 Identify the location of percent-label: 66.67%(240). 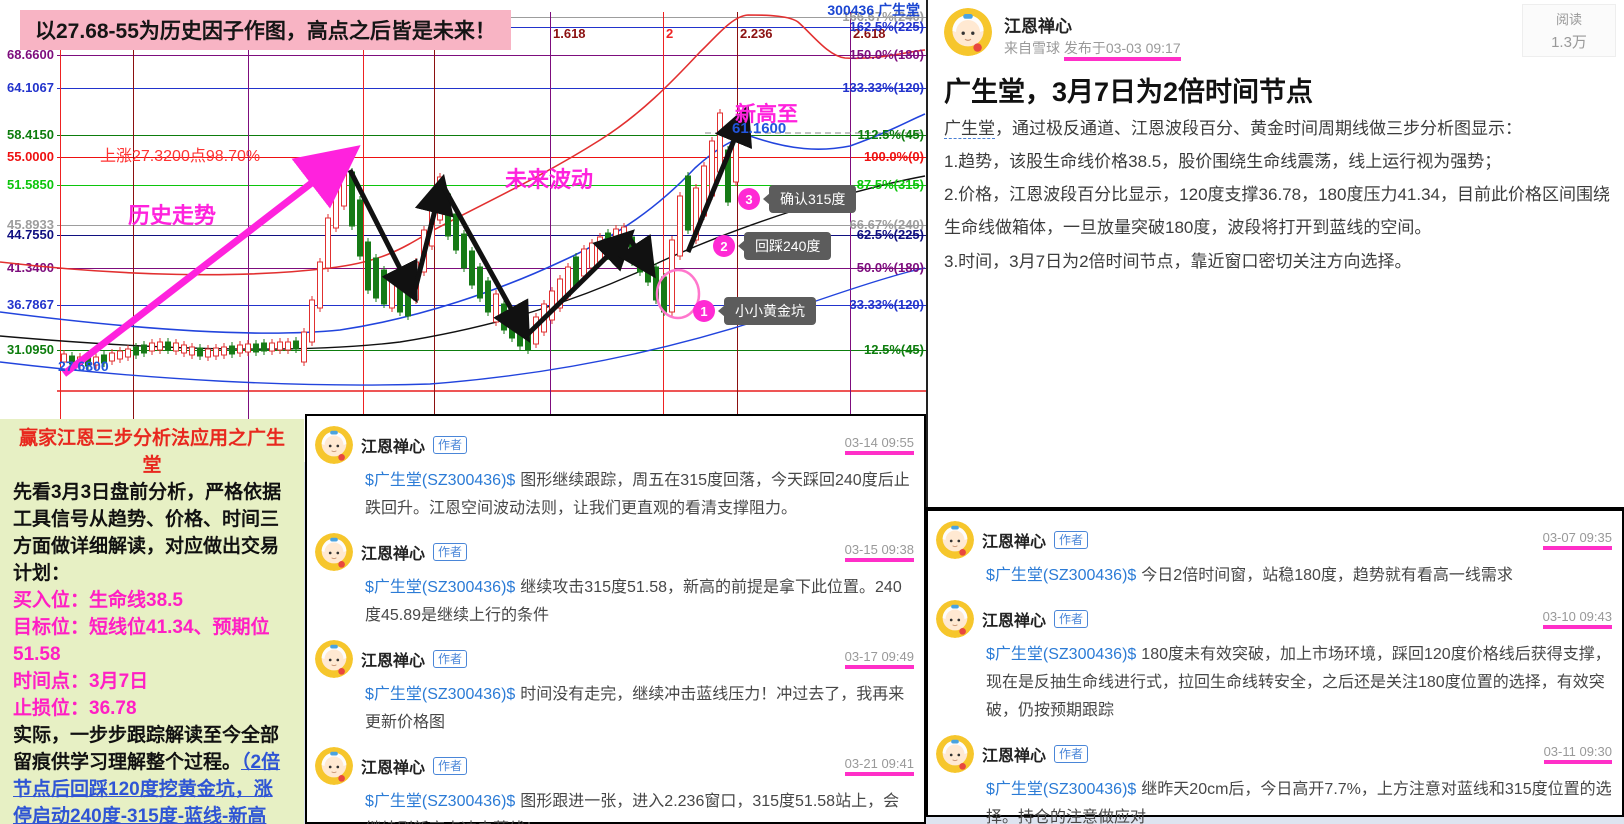
(886, 225).